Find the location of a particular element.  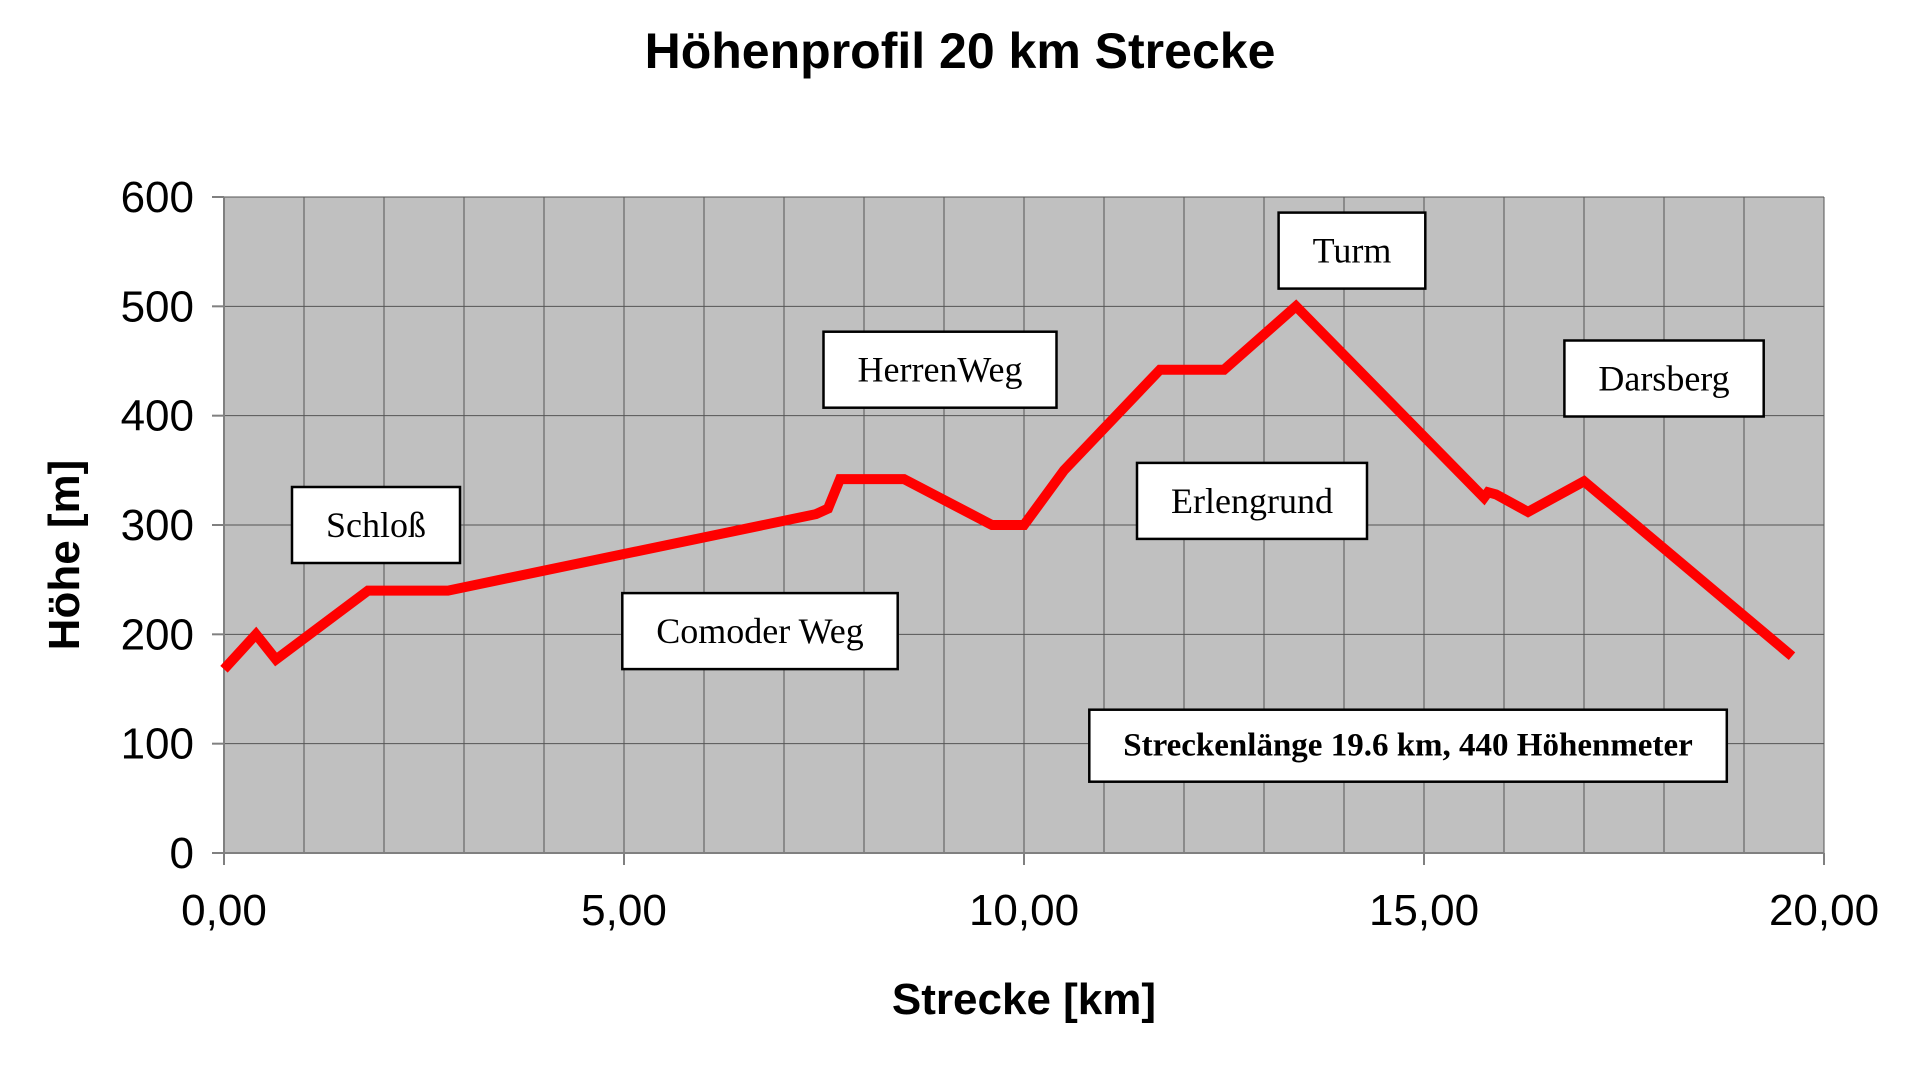

annotation-label: Erlengrund is located at coordinates (1252, 501).